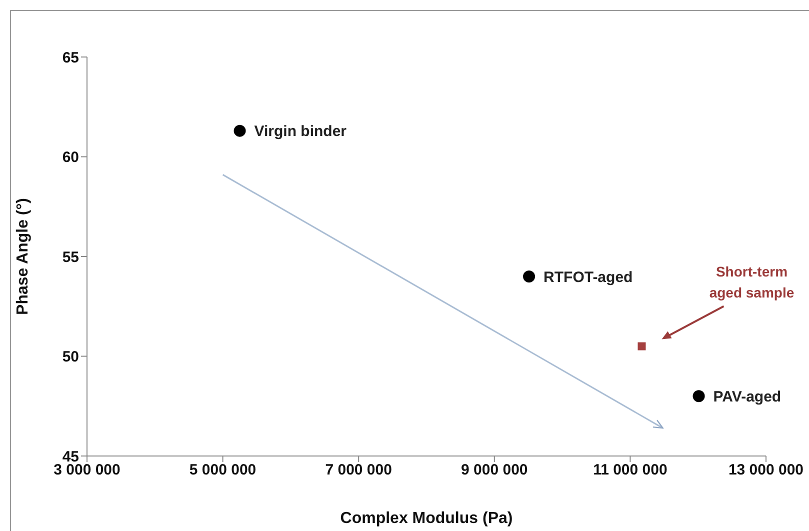  What do you see at coordinates (751, 281) in the screenshot?
I see `annotation: Short-term aged sample` at bounding box center [751, 281].